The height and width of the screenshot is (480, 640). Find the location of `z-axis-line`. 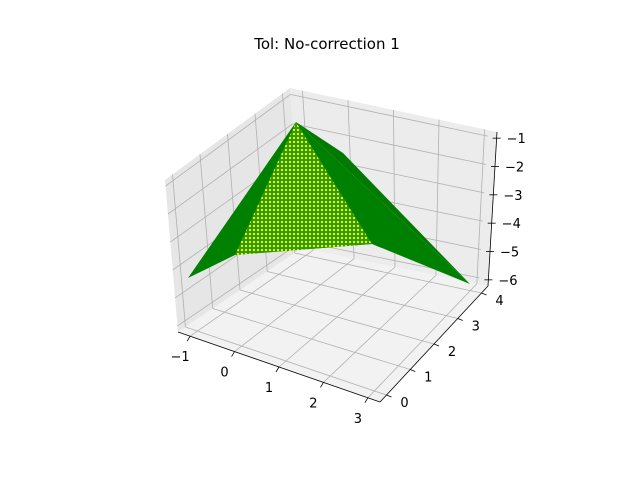

z-axis-line is located at coordinates (492, 209).